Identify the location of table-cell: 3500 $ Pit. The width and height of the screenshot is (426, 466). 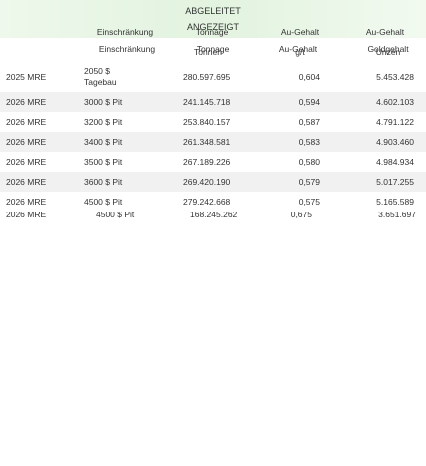
(103, 161).